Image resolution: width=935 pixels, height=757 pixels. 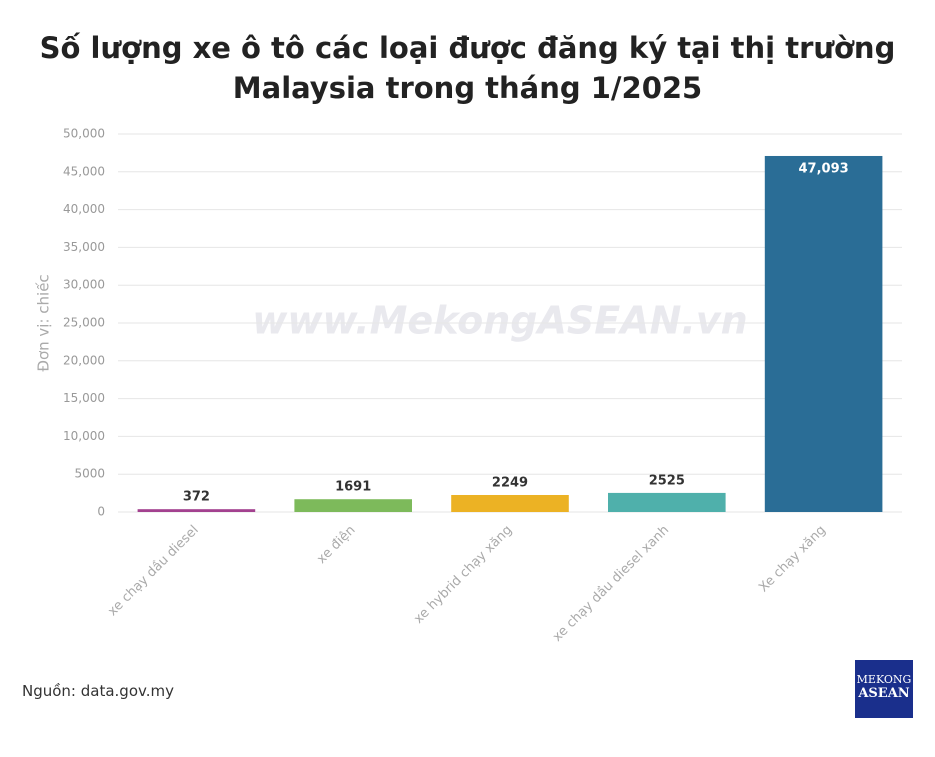 What do you see at coordinates (84, 398) in the screenshot?
I see `y-tick-label: 15,000` at bounding box center [84, 398].